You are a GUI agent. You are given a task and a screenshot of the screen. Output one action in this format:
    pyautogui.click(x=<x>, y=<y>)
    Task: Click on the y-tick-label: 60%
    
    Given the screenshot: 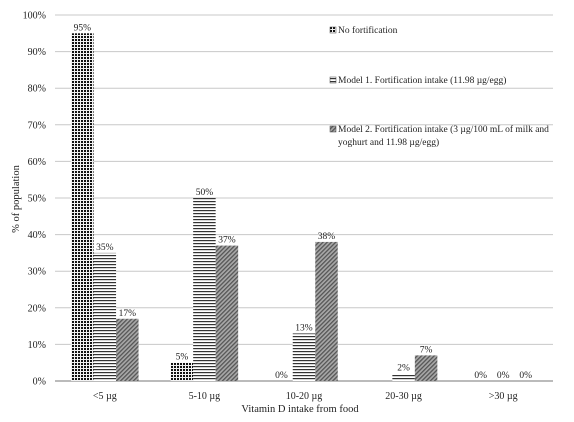 What is the action you would take?
    pyautogui.click(x=37, y=162)
    